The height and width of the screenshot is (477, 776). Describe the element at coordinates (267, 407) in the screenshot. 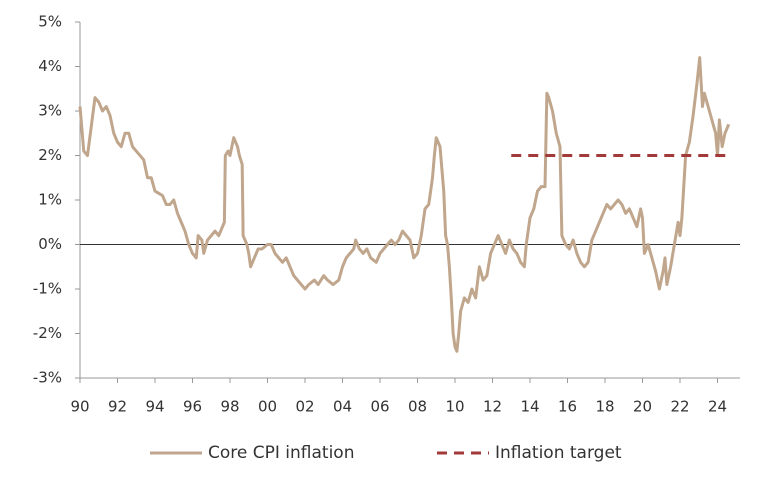

I see `x-tick-label: 00` at that location.